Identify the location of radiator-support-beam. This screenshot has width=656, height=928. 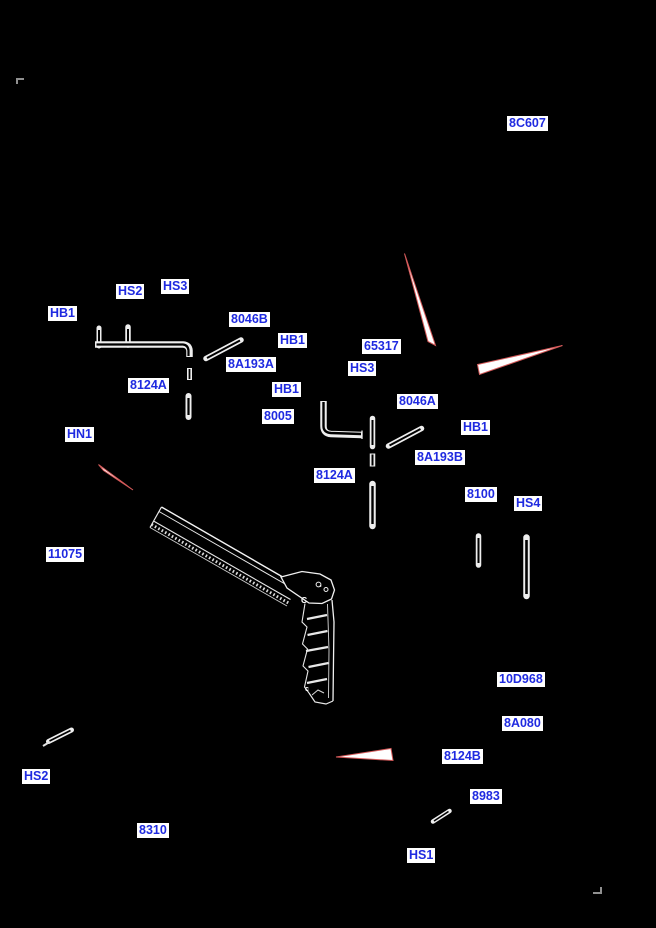
(223, 556).